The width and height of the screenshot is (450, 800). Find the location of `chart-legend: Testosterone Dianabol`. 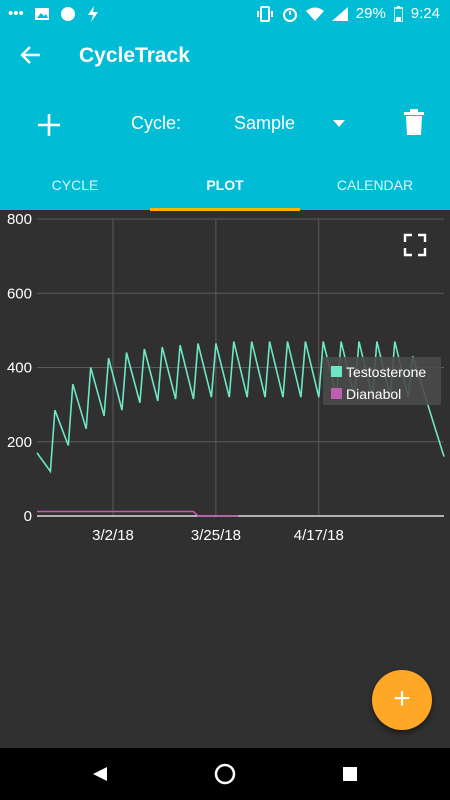

chart-legend: Testosterone Dianabol is located at coordinates (382, 381).